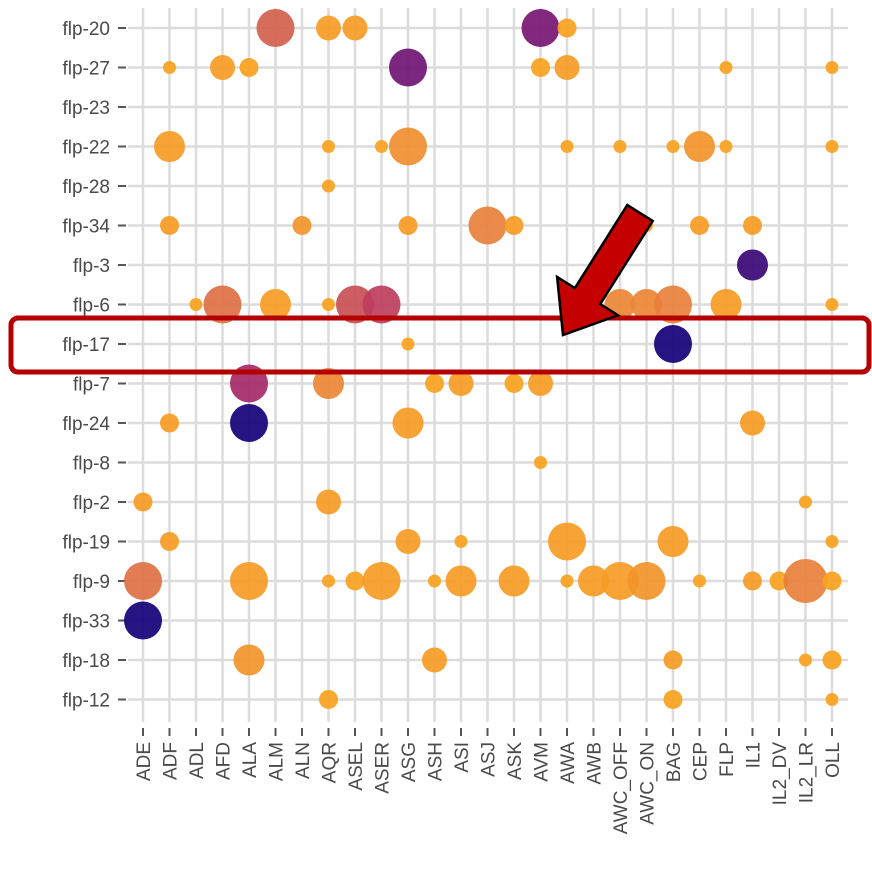 The height and width of the screenshot is (873, 872). Describe the element at coordinates (328, 699) in the screenshot. I see `point-flp-12-aqr` at that location.